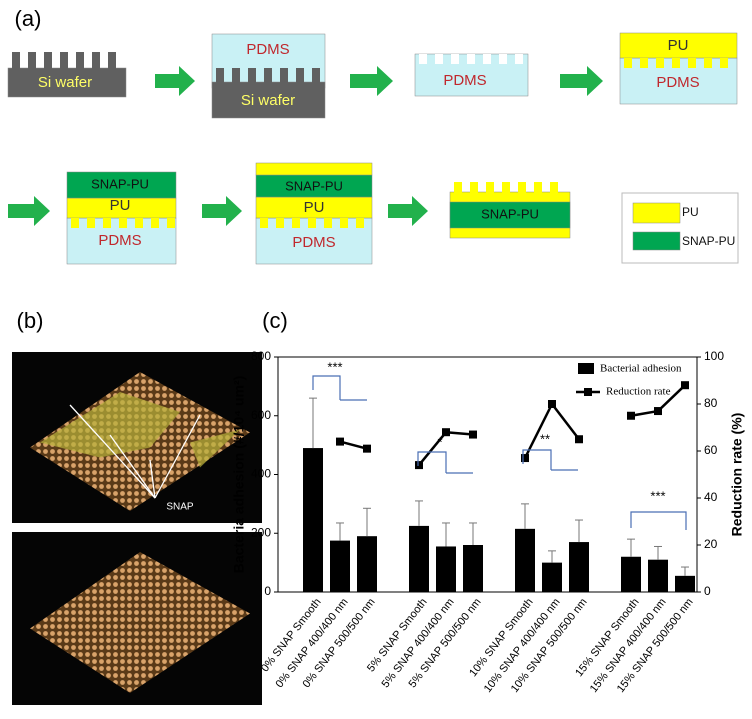 This screenshot has width=752, height=719. What do you see at coordinates (268, 100) in the screenshot?
I see `label: Si wafer` at bounding box center [268, 100].